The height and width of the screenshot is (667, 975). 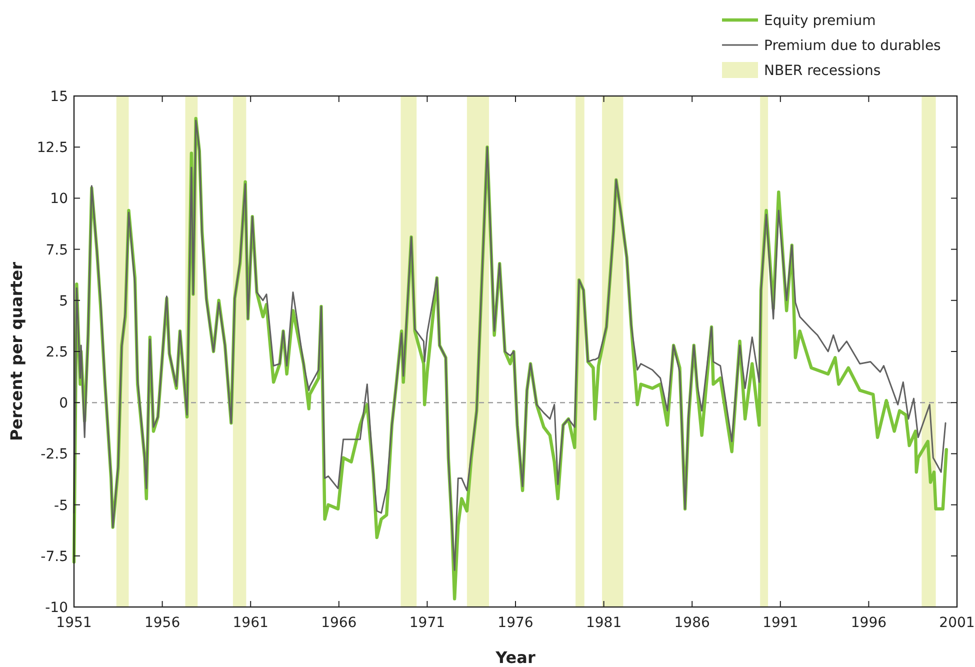 I want to click on x-axis-title: Year, so click(x=515, y=657).